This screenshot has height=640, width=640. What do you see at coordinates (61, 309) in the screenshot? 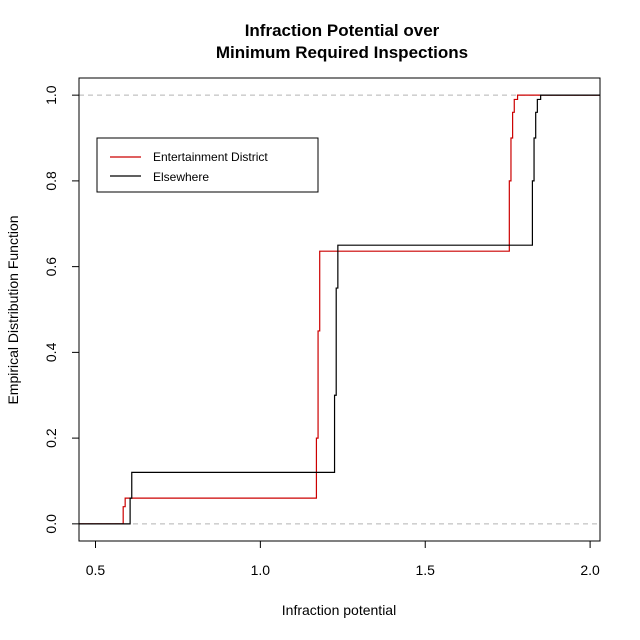
I see `y-axis: 0.0 0.2 0.4 0.6 0.8 1.0` at bounding box center [61, 309].